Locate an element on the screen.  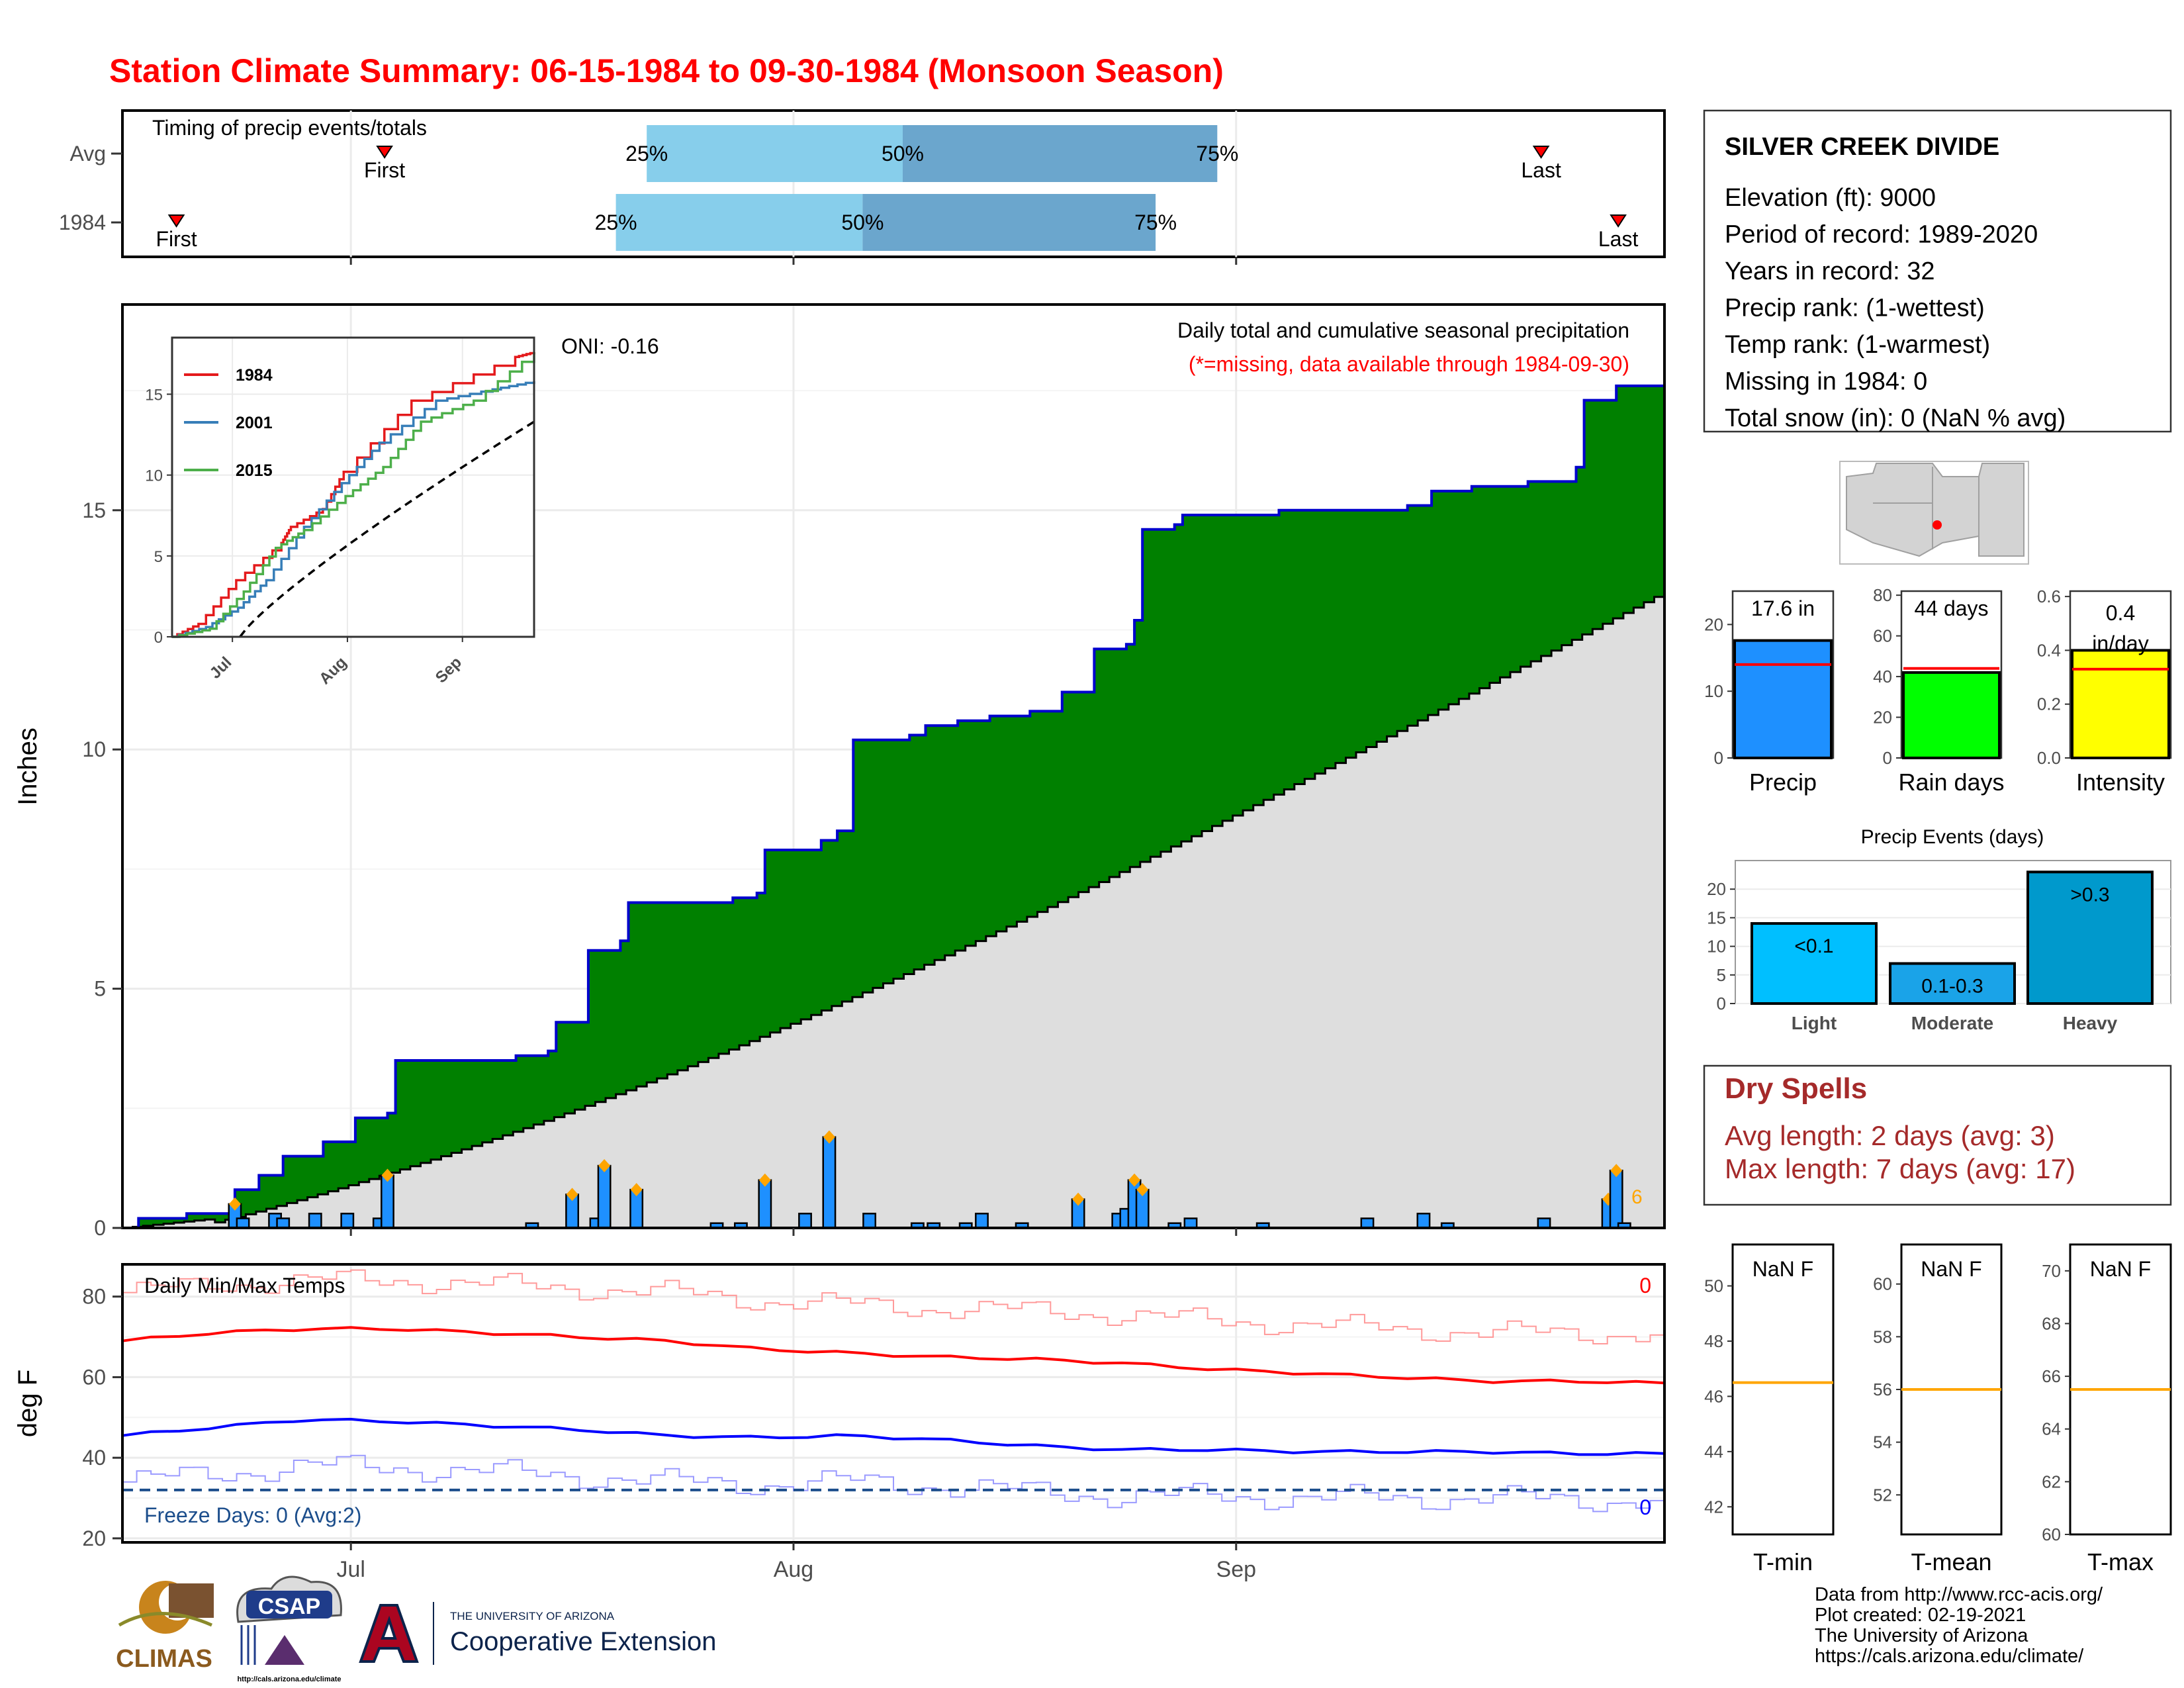
mini-bar-tick-label: 0.2 is located at coordinates (2049, 704).